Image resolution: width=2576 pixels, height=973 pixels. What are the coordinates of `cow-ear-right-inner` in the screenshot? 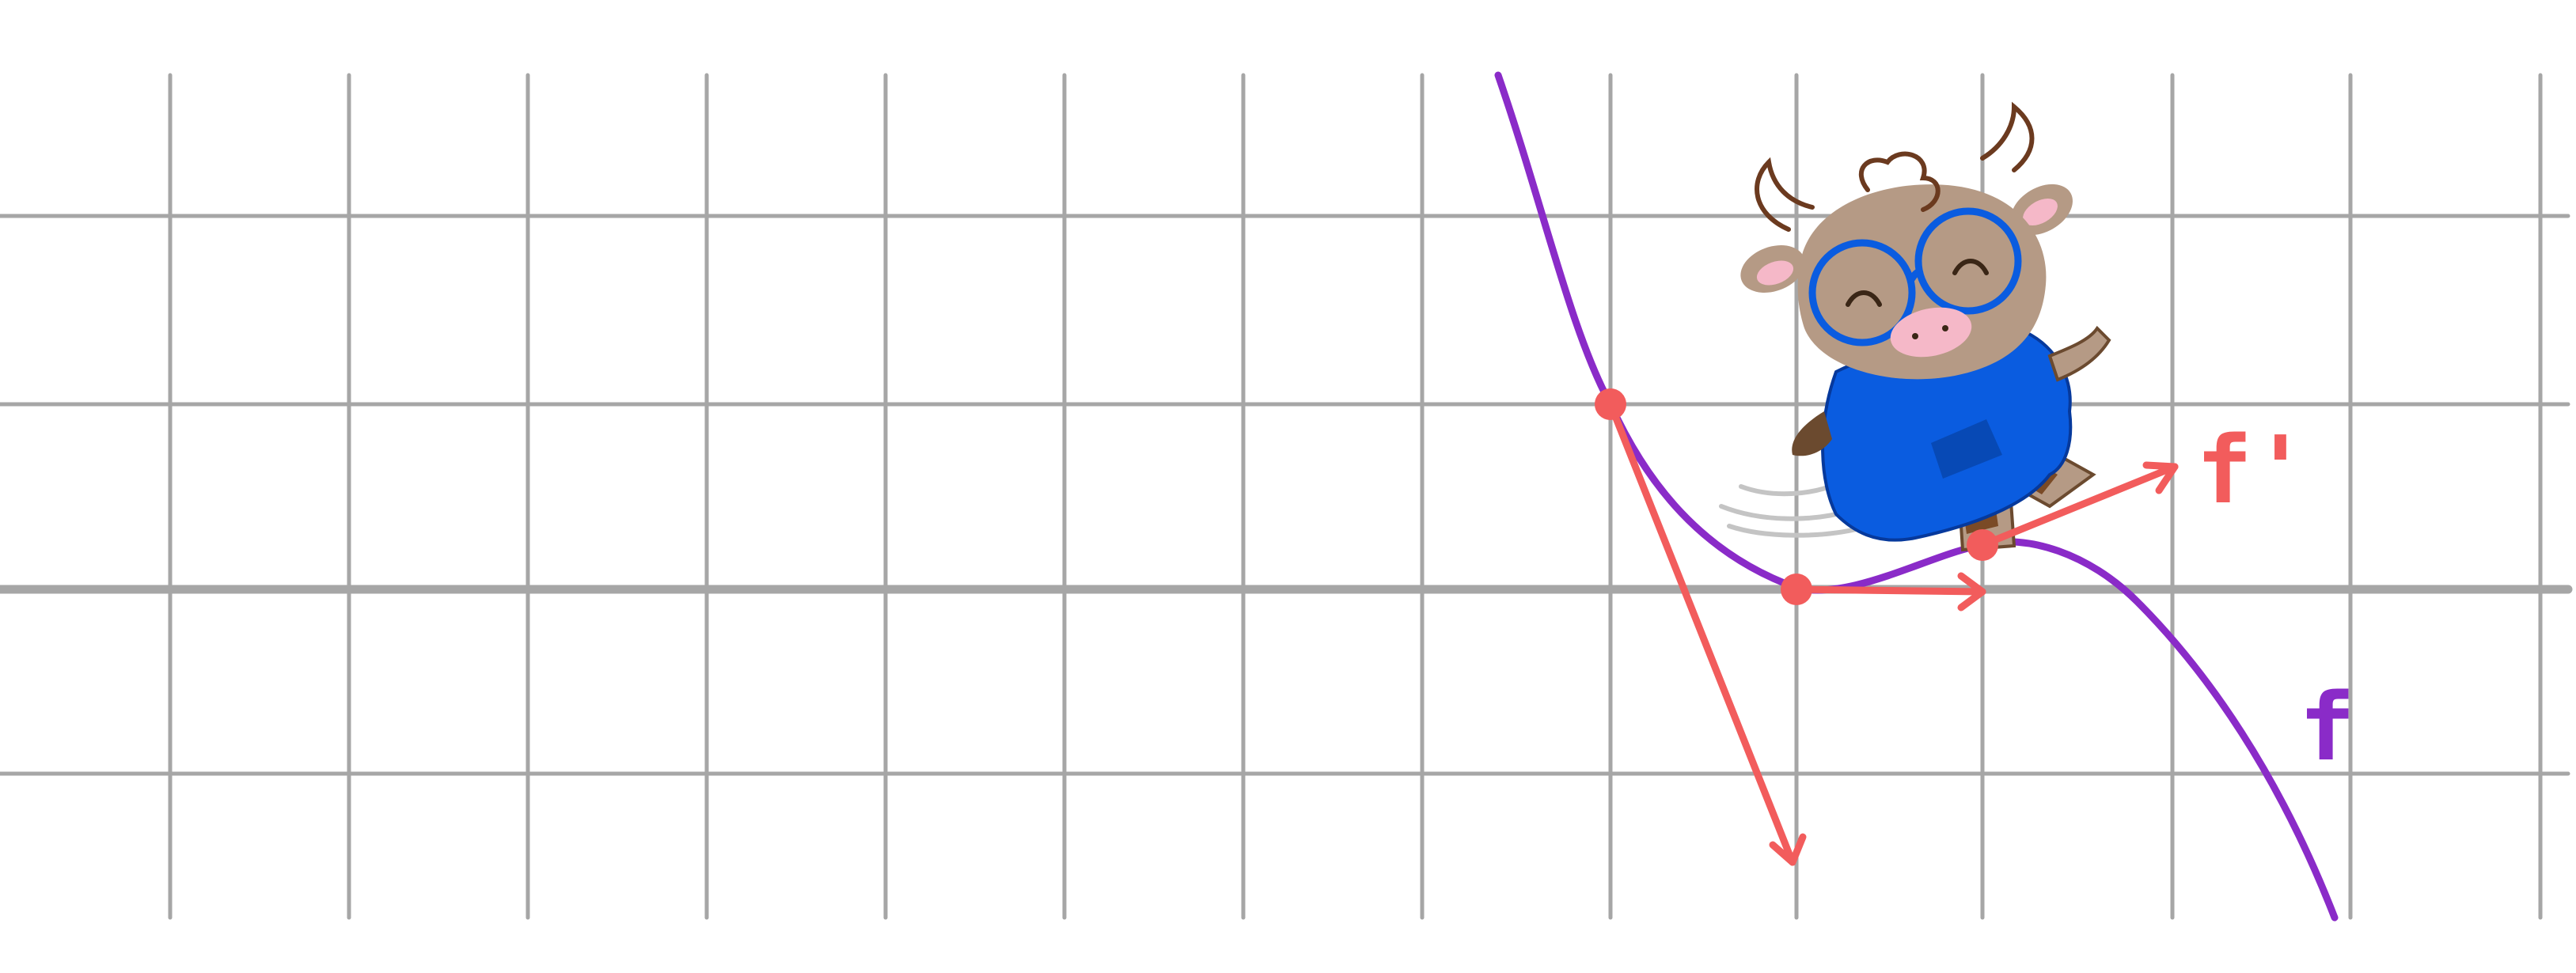 It's located at (2040, 212).